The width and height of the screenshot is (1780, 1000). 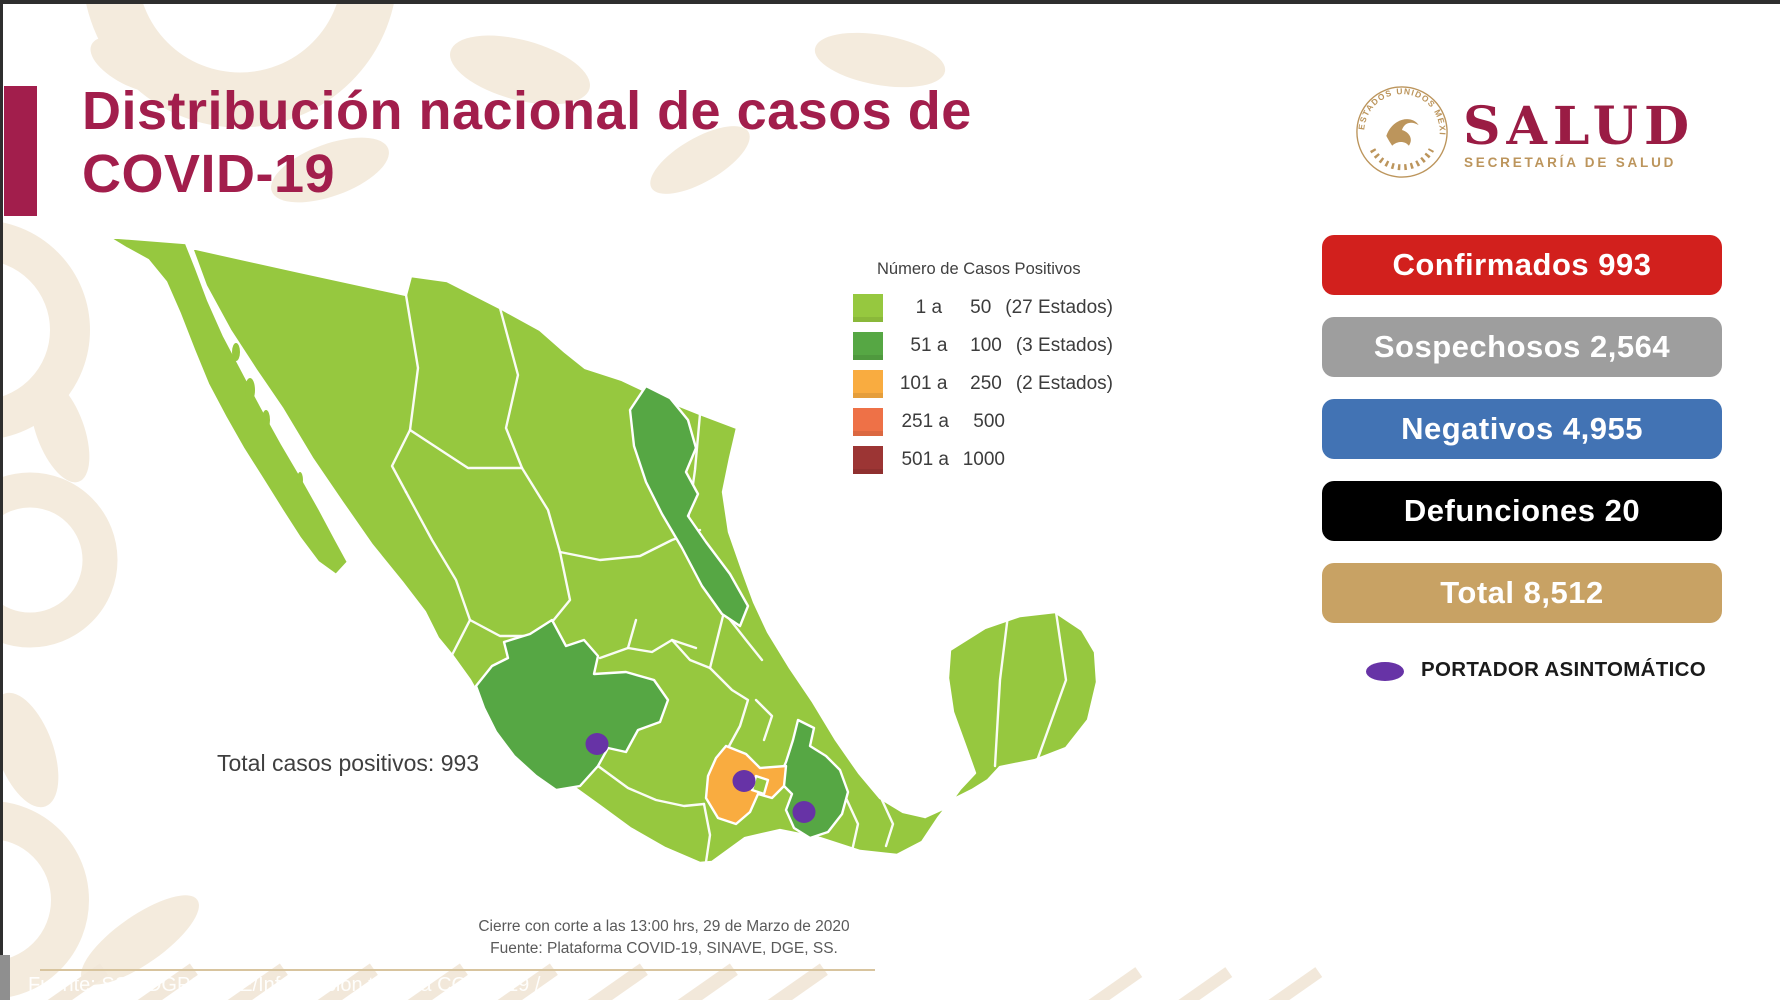 What do you see at coordinates (983, 345) in the screenshot?
I see `legend-item: 51 a 100 (3 Estados)` at bounding box center [983, 345].